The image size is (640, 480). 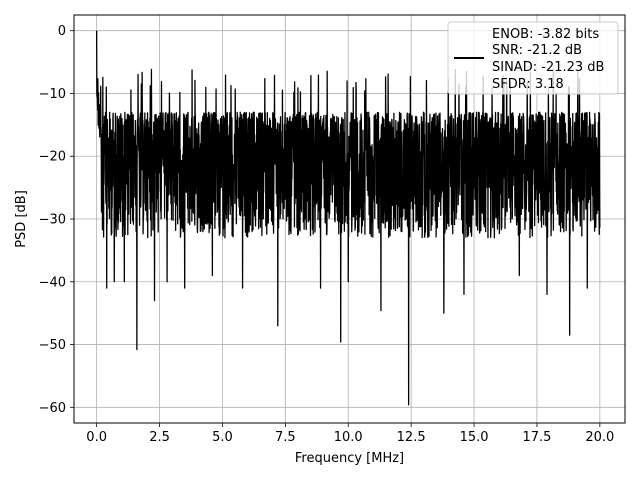 I want to click on x-tick-label: 12.5, so click(x=411, y=437).